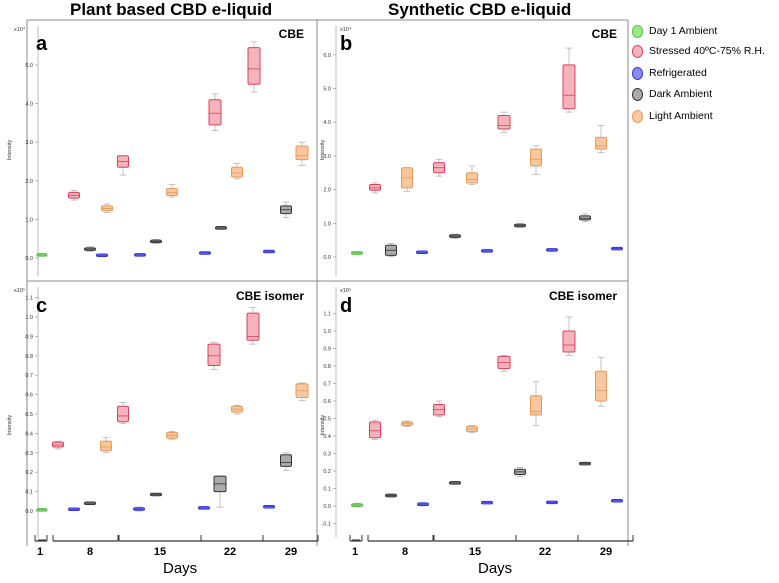 The height and width of the screenshot is (583, 779). I want to click on x-left-day-label-15: 15, so click(160, 552).